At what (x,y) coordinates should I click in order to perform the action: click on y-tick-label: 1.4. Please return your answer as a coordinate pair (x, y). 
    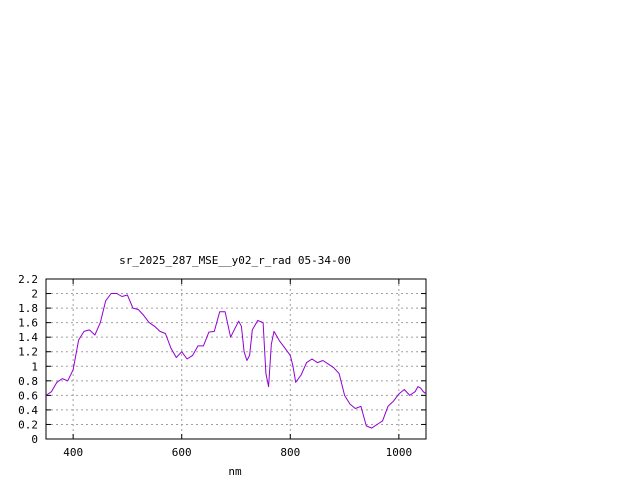
    Looking at the image, I should click on (28, 337).